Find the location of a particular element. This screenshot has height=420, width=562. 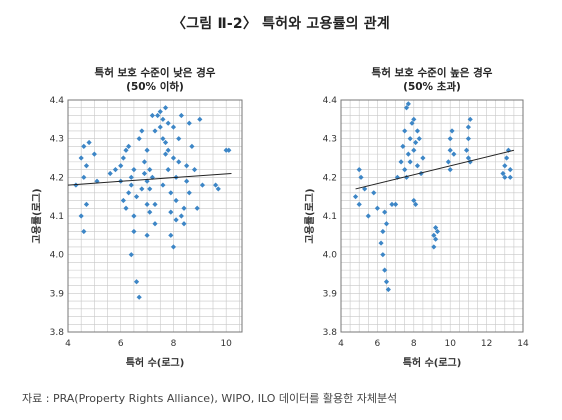

chart-subtitle: (50% 초과) is located at coordinates (432, 86).